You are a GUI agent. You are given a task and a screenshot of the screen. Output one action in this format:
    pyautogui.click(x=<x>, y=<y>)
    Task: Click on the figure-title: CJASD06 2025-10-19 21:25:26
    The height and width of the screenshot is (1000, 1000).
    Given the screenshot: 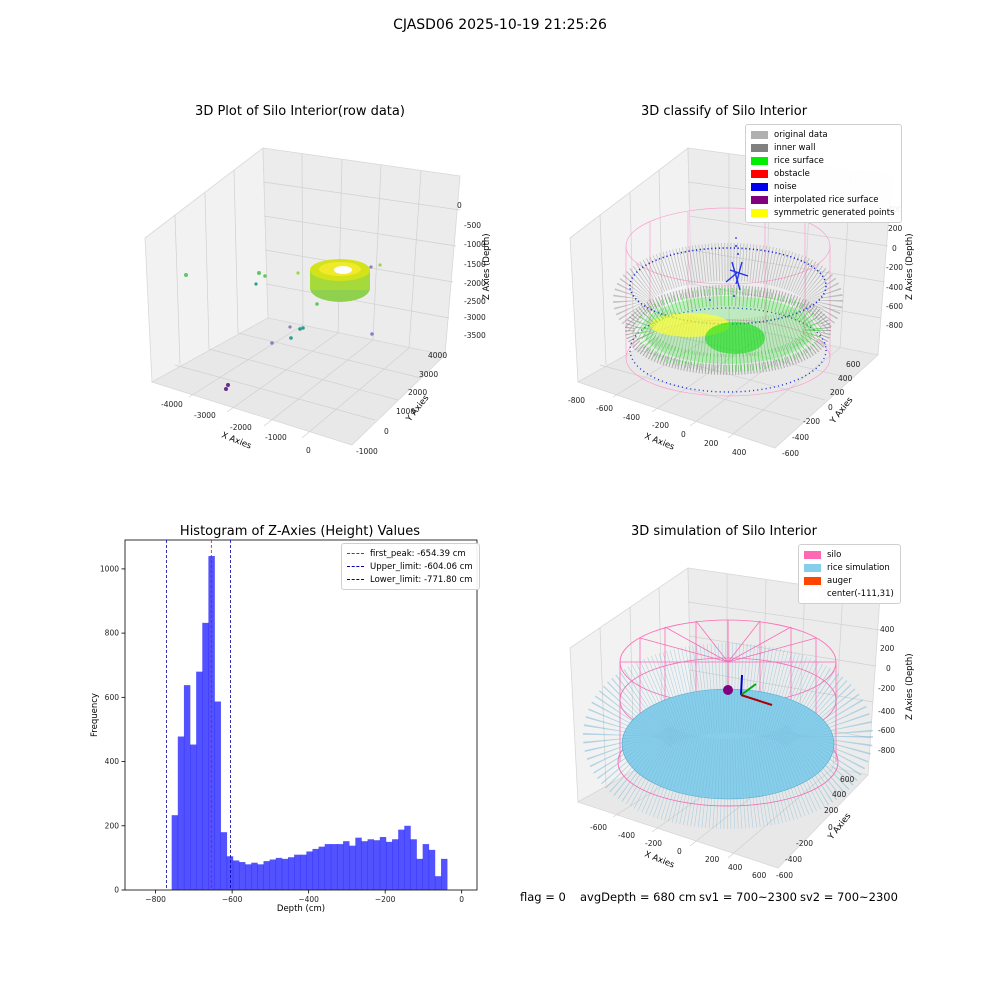 What is the action you would take?
    pyautogui.click(x=500, y=25)
    